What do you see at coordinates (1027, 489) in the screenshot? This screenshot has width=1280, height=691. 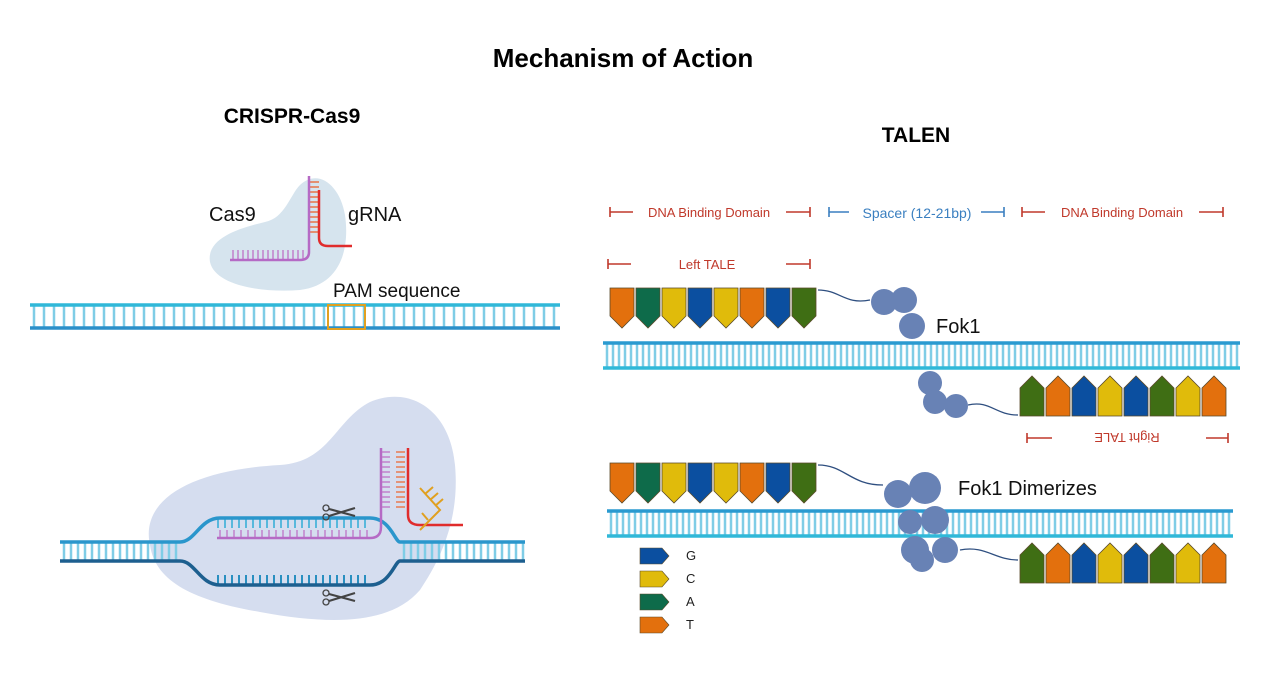 I see `fok1-dimer-label: Fok1 Dimerizes` at bounding box center [1027, 489].